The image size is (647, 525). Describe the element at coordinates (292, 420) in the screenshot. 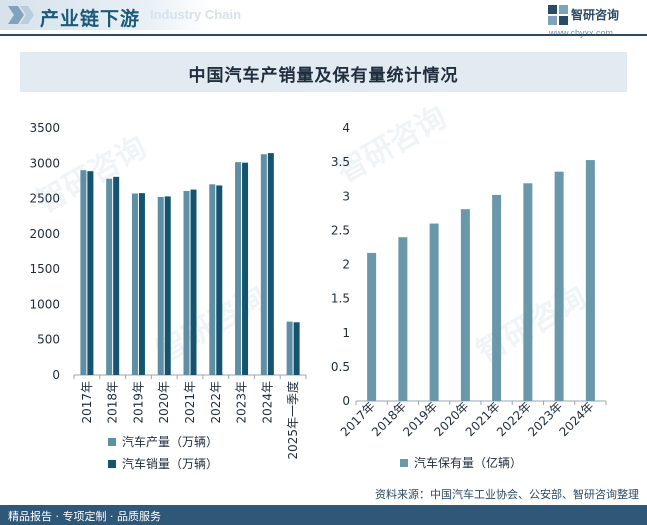

I see `x-tick-label: 2025年一季度` at that location.